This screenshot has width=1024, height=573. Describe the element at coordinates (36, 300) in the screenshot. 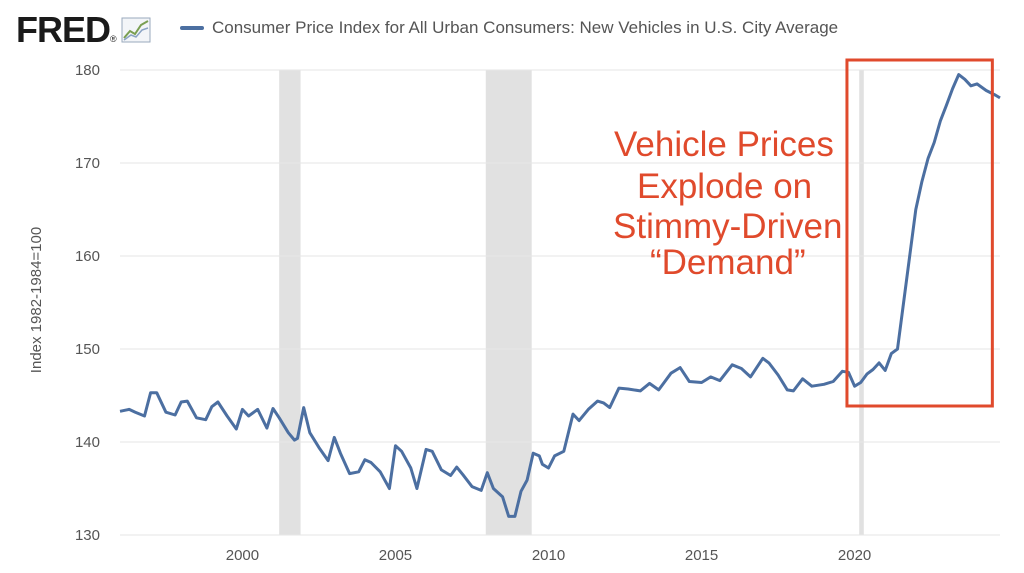

I see `y-axis-label: Index 1982-1984=100` at that location.